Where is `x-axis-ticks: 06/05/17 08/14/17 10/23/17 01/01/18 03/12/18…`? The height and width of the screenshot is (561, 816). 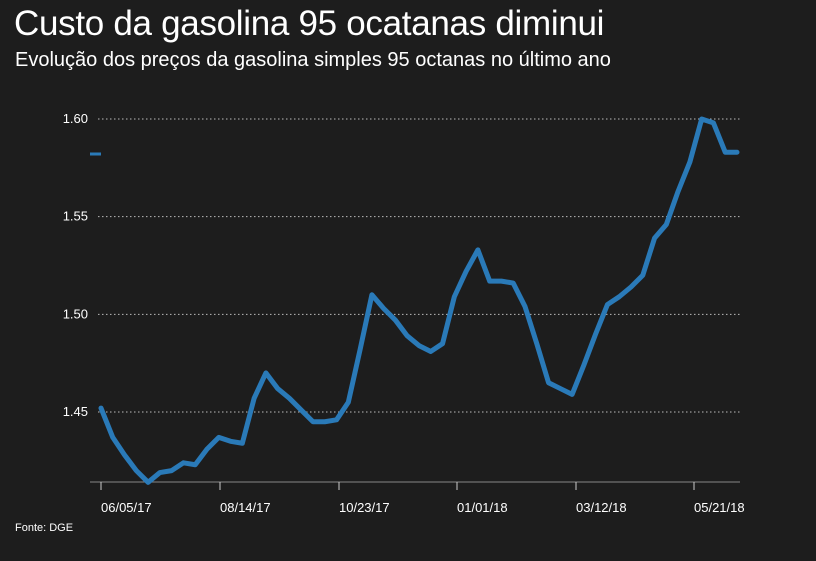
x-axis-ticks: 06/05/17 08/14/17 10/23/17 01/01/18 03/12/18… is located at coordinates (422, 498).